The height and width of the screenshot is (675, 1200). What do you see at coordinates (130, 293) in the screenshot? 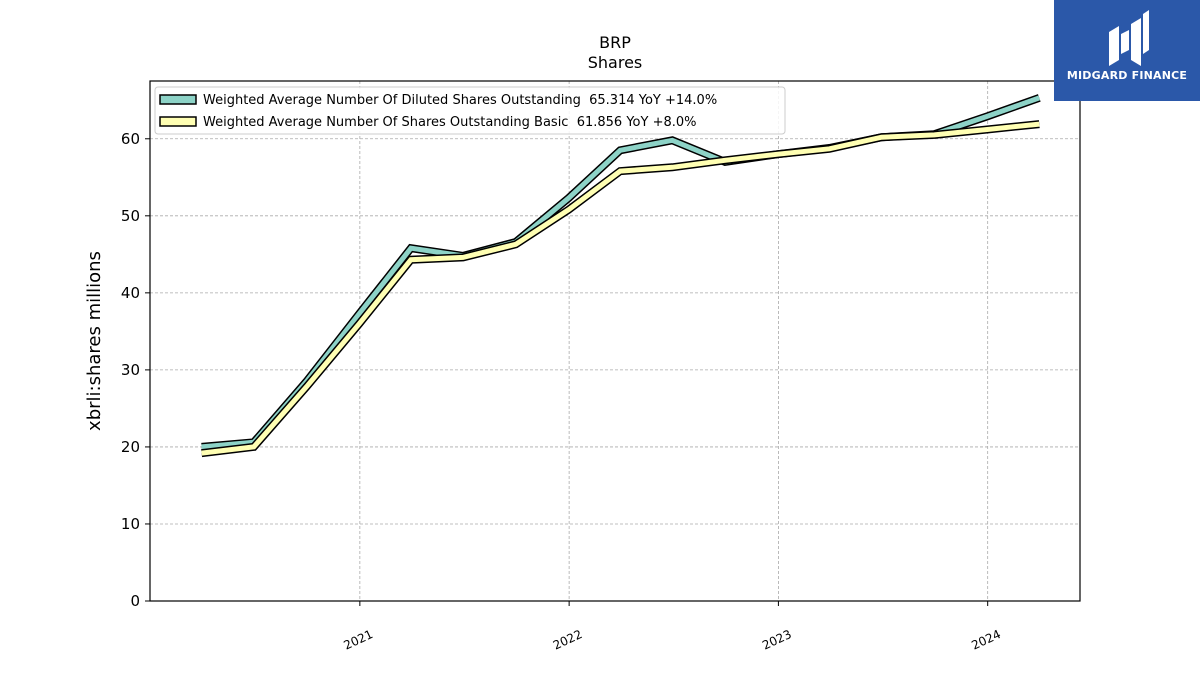
I see `y-tick-label: 40` at bounding box center [130, 293].